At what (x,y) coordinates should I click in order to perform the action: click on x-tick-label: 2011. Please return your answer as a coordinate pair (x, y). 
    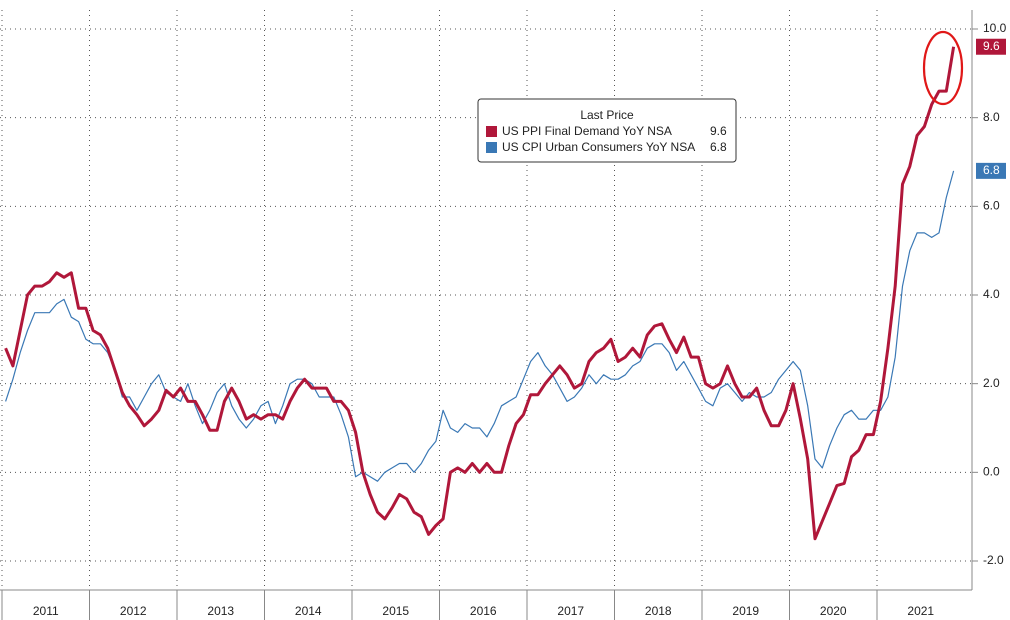
    Looking at the image, I should click on (46, 611).